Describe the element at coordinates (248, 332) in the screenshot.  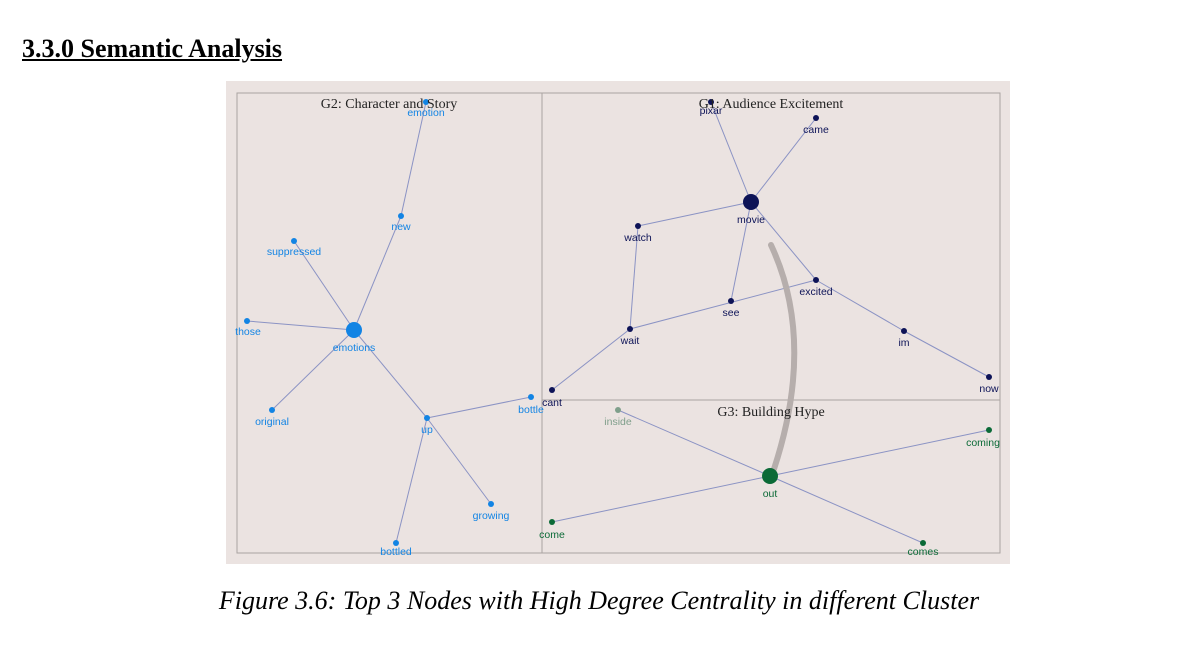
I see `node-label-those: those` at that location.